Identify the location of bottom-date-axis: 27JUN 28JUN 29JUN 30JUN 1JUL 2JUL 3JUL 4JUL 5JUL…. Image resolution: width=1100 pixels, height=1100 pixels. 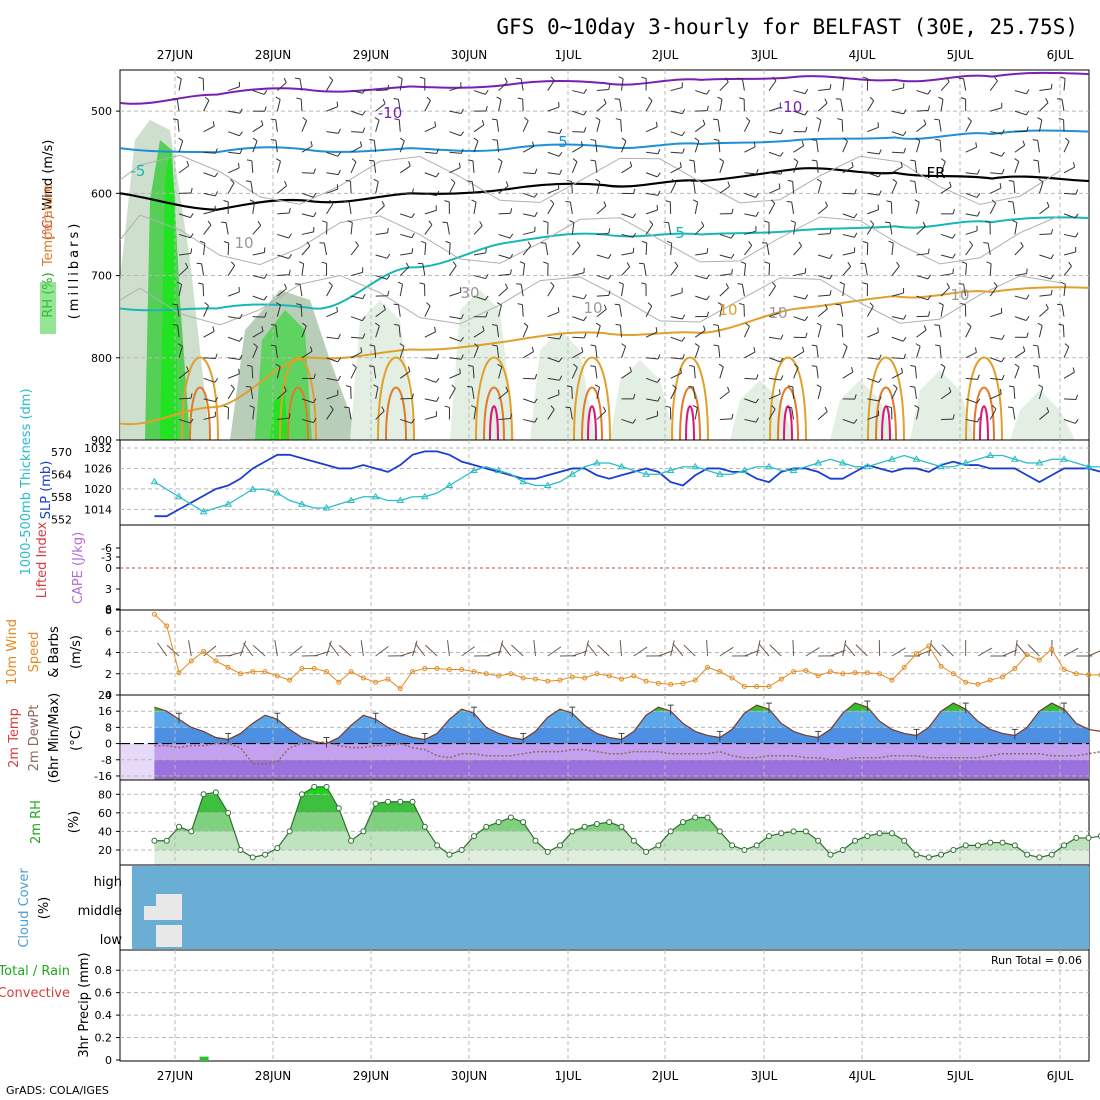
(615, 1076).